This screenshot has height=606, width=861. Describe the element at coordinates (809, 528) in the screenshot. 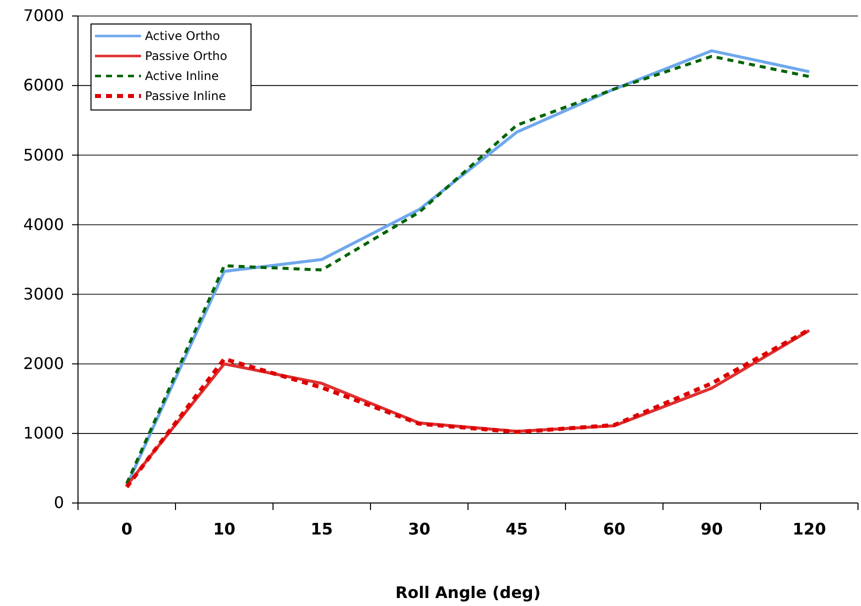

I see `x-tick-label: 120` at that location.